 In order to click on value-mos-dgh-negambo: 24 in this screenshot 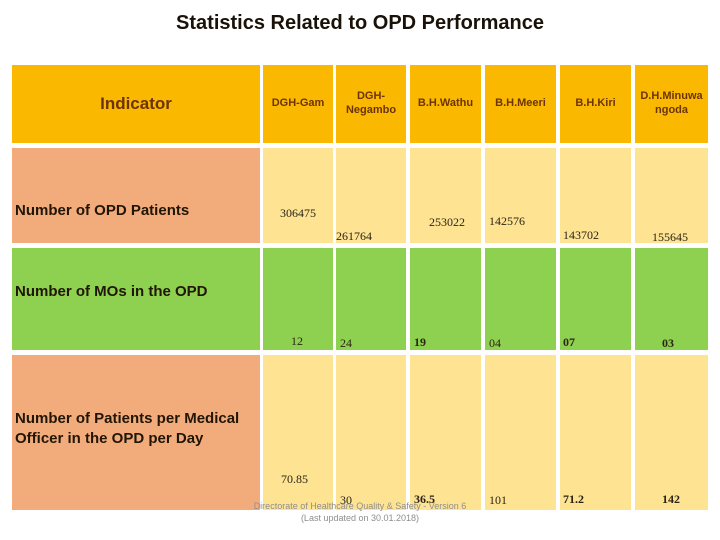, I will do `click(346, 343)`.